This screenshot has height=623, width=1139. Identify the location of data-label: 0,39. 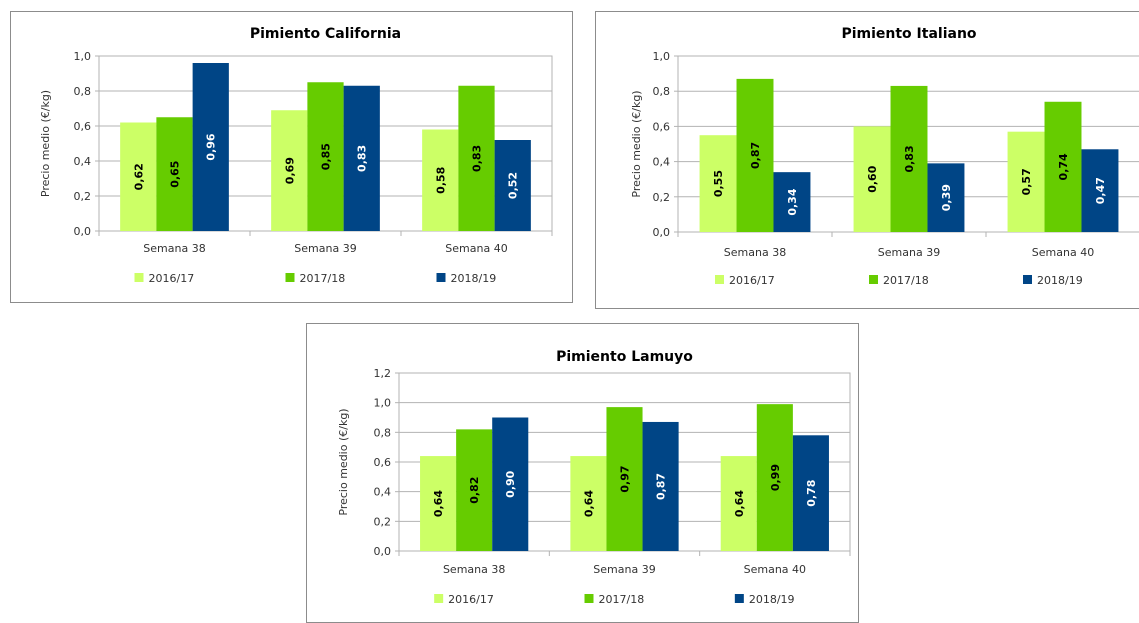
(946, 197).